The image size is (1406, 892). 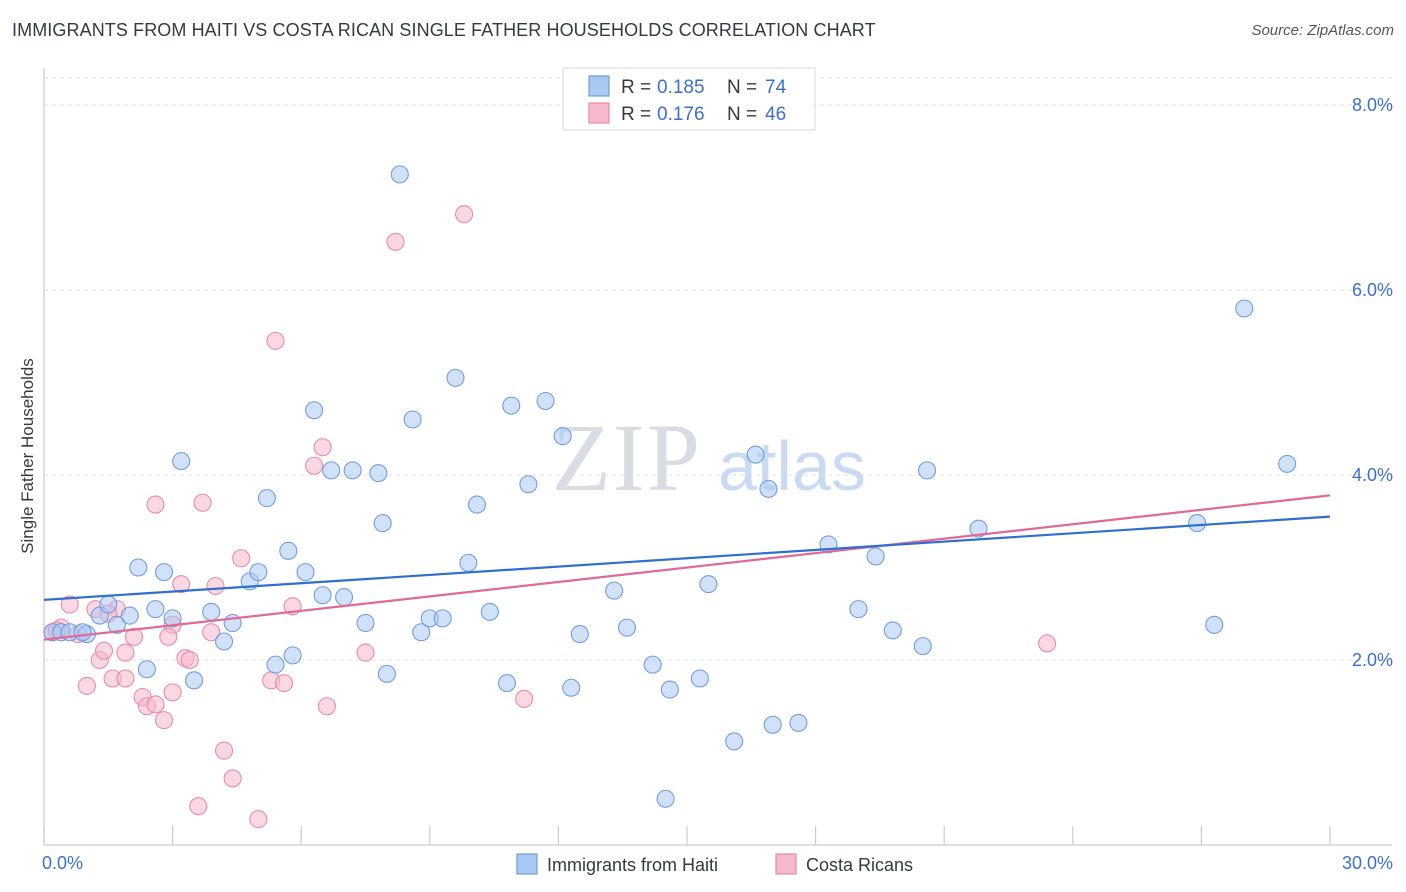 I want to click on haiti-trend-line, so click(x=687, y=558).